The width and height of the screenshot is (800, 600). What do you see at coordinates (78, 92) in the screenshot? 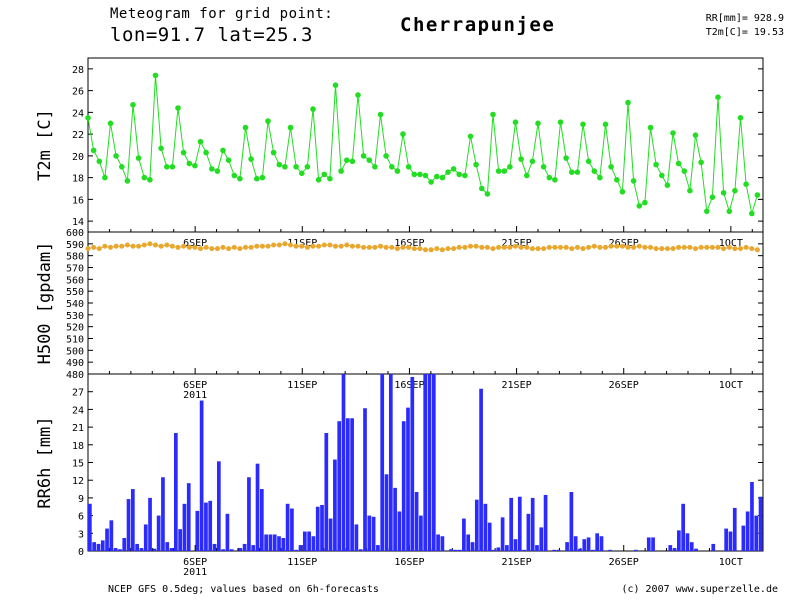
I see `y-tick-label: 26` at bounding box center [78, 92].